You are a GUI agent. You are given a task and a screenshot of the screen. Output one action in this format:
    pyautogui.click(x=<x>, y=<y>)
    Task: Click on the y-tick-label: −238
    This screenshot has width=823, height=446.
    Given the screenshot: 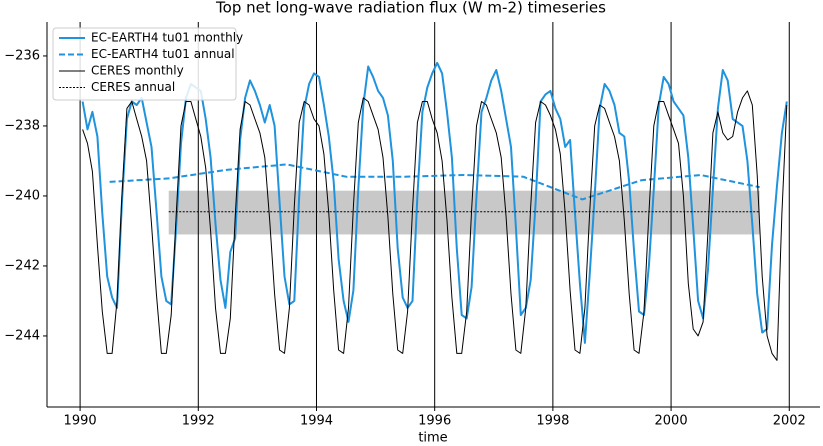 What is the action you would take?
    pyautogui.click(x=22, y=125)
    